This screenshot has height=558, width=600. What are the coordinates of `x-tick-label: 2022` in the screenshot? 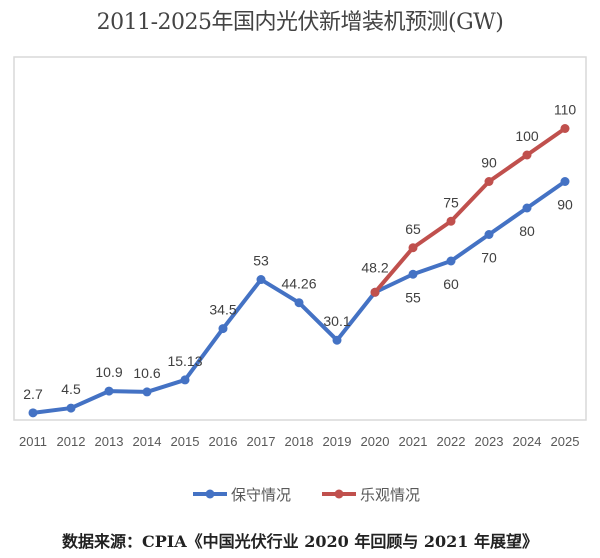 It's located at (451, 441).